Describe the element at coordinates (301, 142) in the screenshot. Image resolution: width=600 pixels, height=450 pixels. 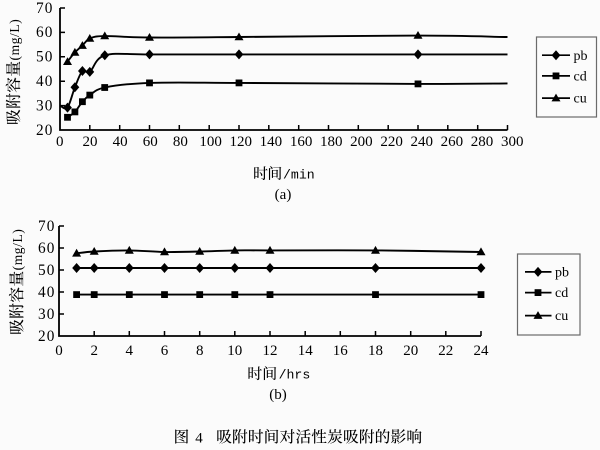
I see `svg-text: 160` at that location.